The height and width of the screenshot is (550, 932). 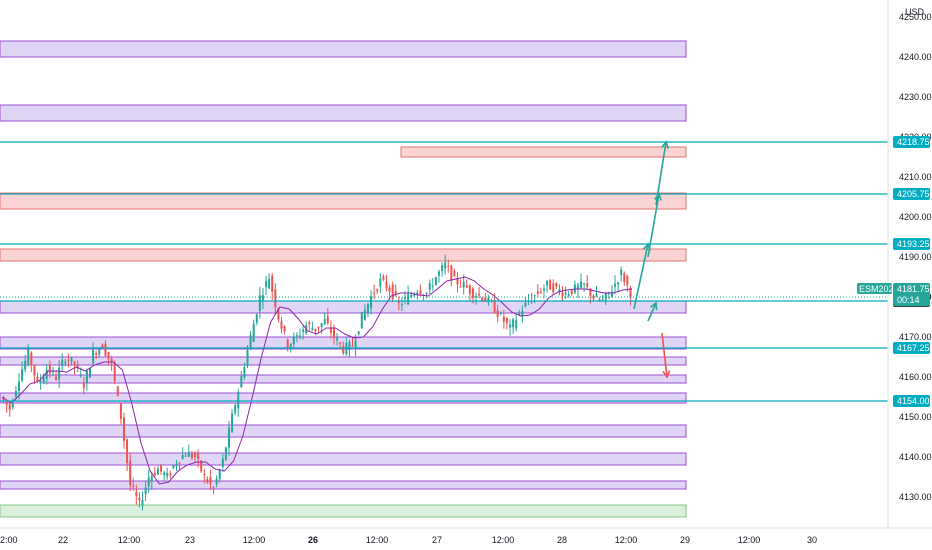 What do you see at coordinates (658, 196) in the screenshot?
I see `projection-arrow-up-2-head` at bounding box center [658, 196].